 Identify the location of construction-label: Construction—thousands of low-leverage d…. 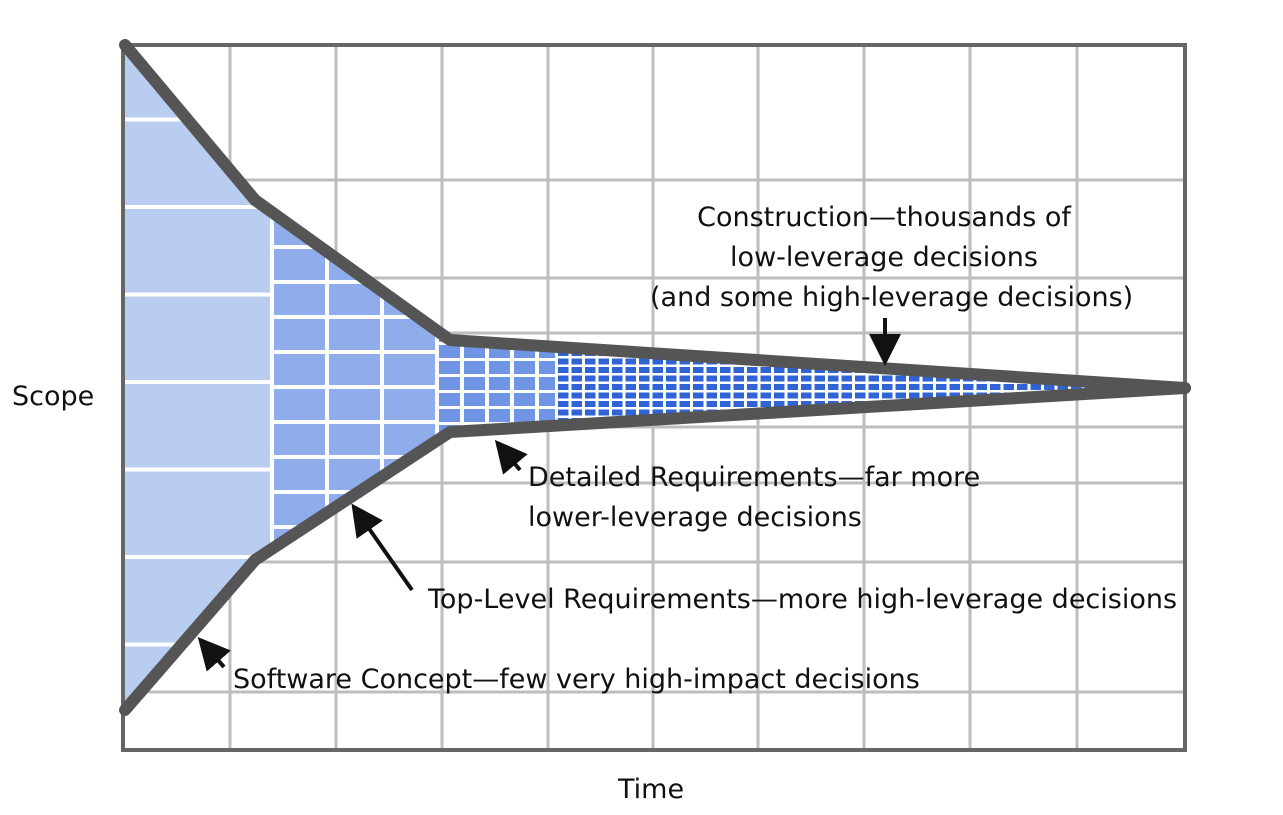
(892, 258).